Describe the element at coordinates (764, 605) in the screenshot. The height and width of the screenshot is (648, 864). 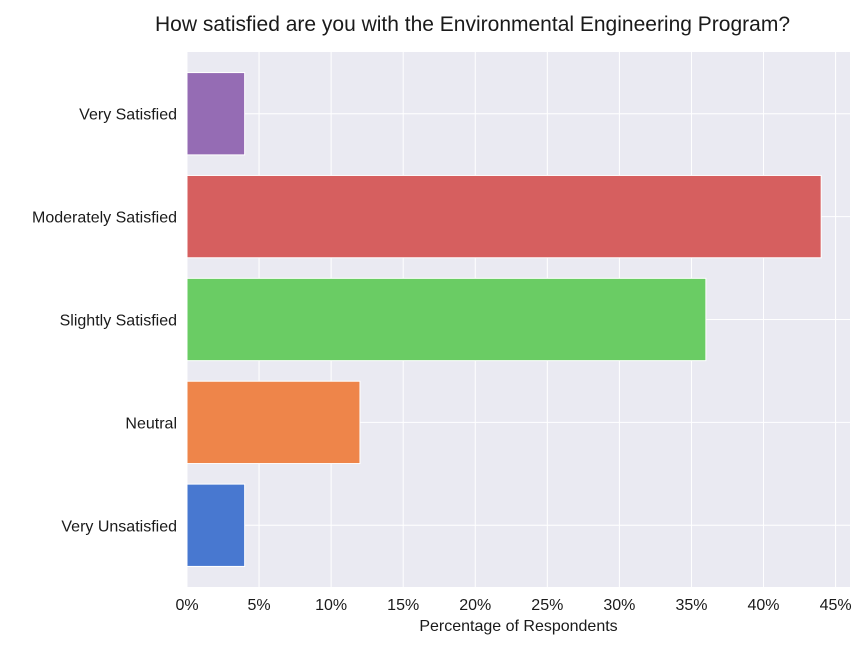
I see `x-tick-label: 40%` at that location.